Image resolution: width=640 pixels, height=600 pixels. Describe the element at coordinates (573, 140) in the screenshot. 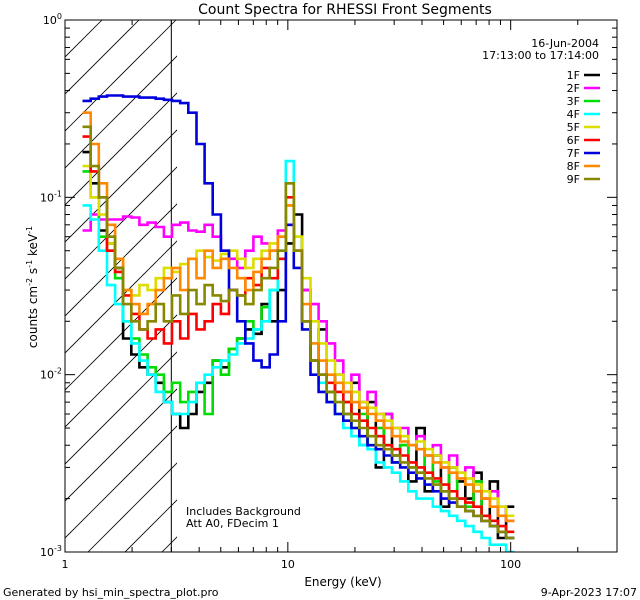

I see `legend-label: 6F` at that location.